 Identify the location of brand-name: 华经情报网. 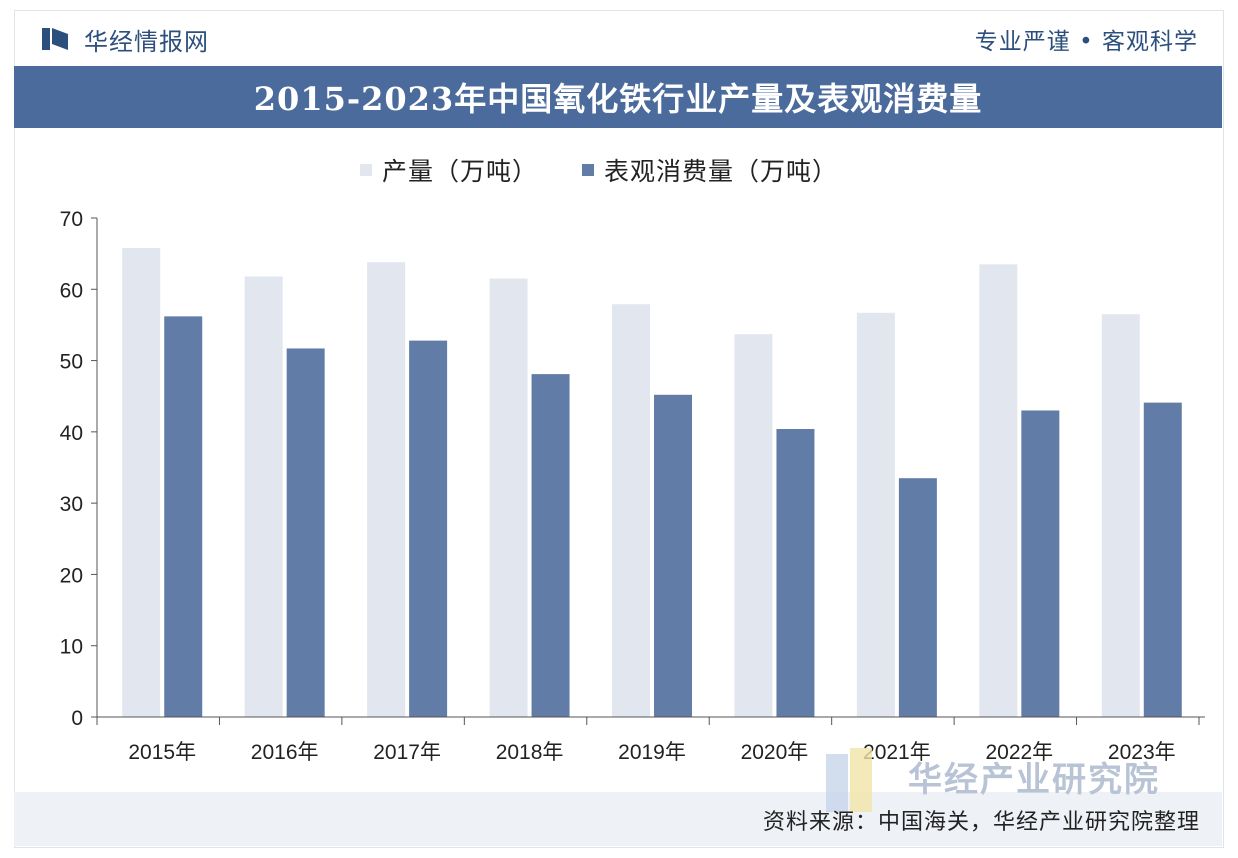
(146, 42).